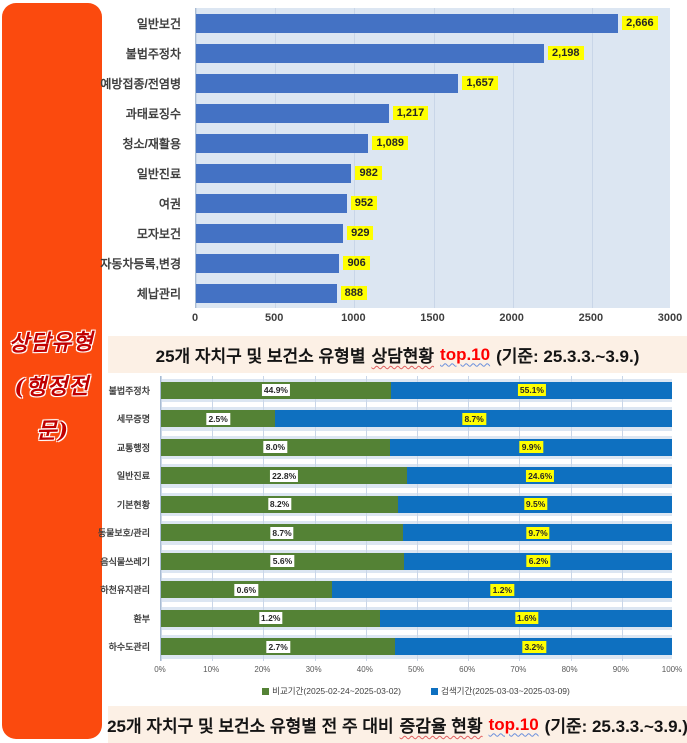 The image size is (687, 743). Describe the element at coordinates (169, 203) in the screenshot. I see `category-label: 여권` at that location.